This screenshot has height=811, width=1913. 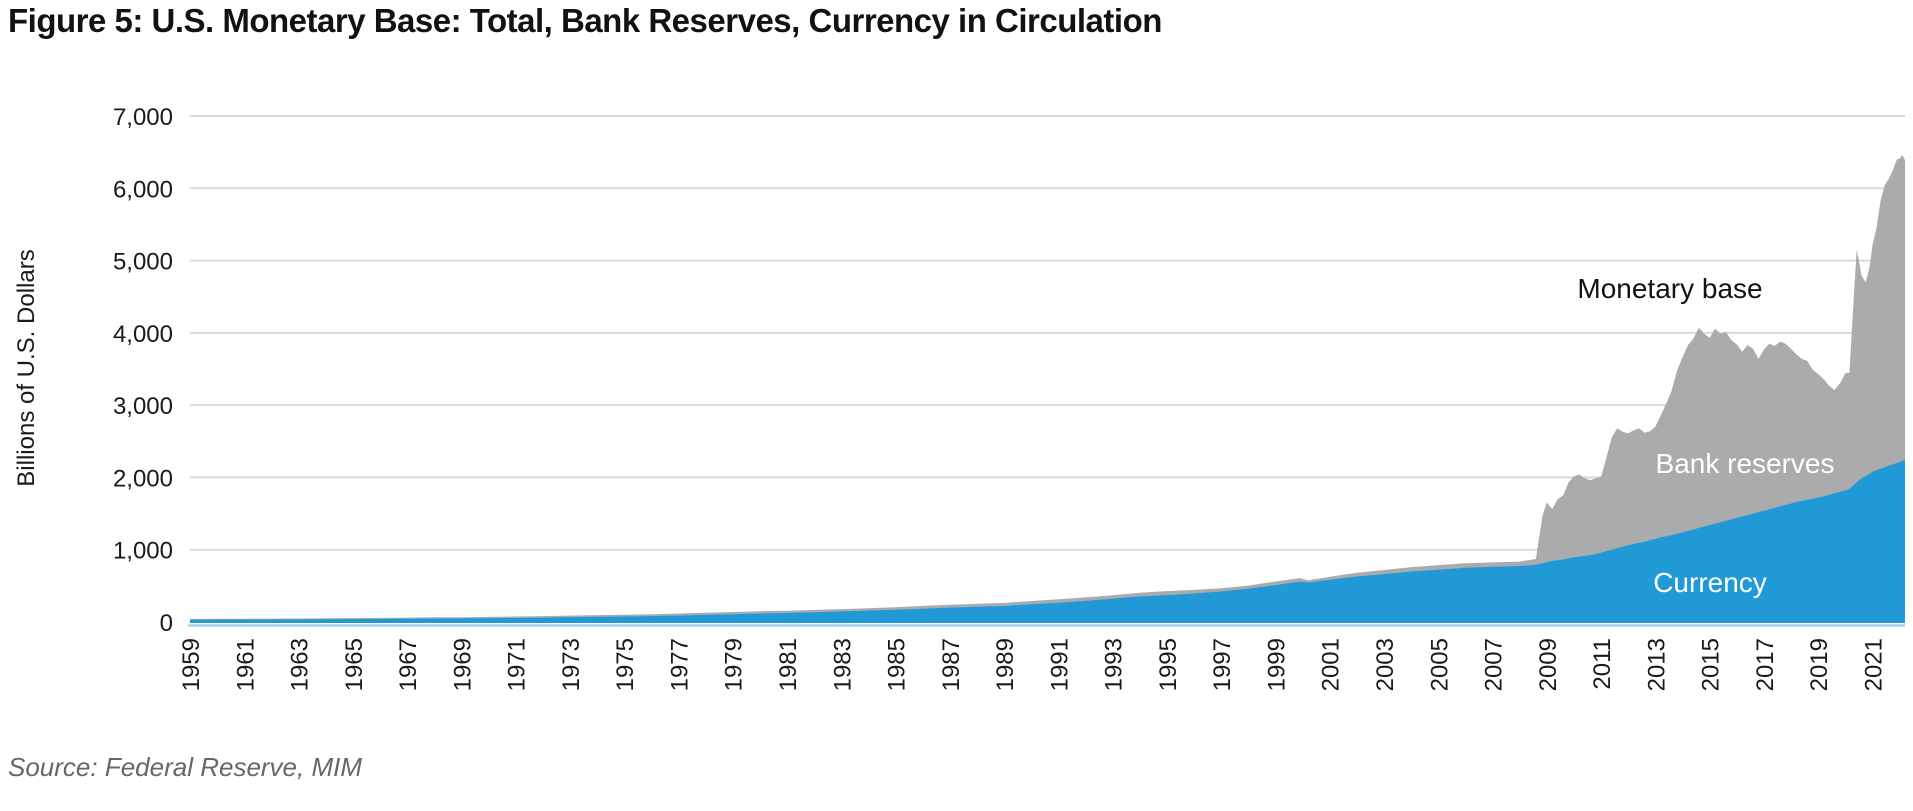 What do you see at coordinates (1439, 664) in the screenshot?
I see `x-tick-label: 2005` at bounding box center [1439, 664].